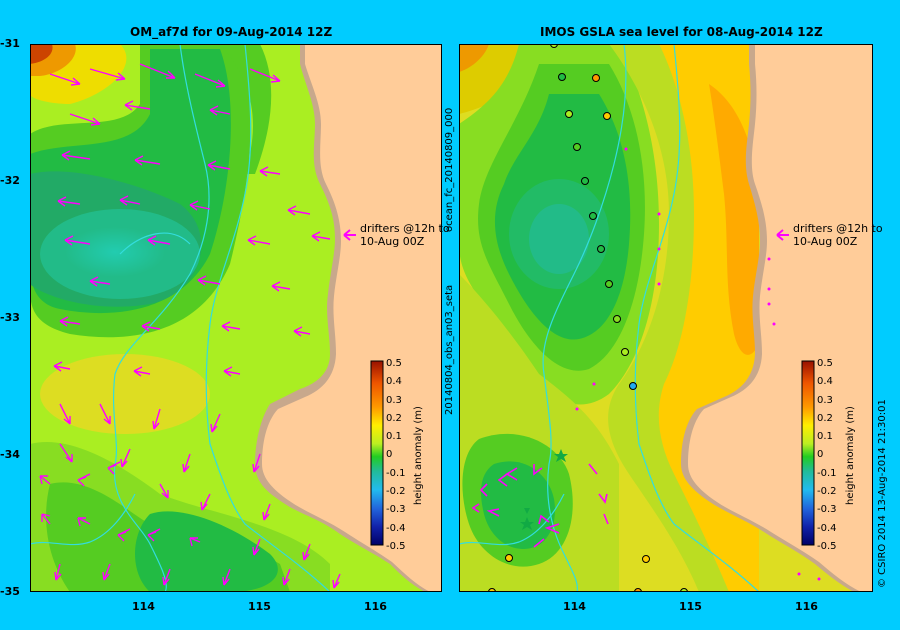  Describe the element at coordinates (10, 180) in the screenshot. I see `y-tick-label: -32` at that location.